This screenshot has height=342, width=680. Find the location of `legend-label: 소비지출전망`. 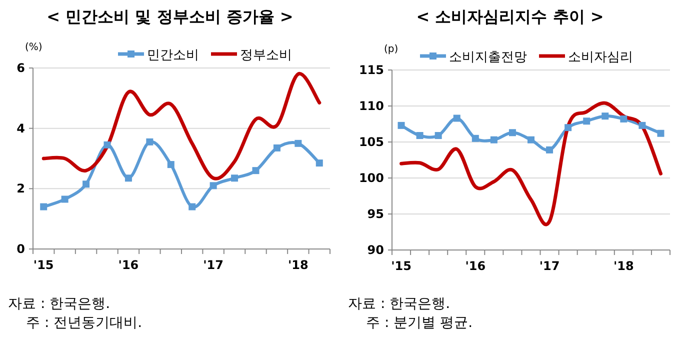

legend-label: 소비지출전망 is located at coordinates (488, 57).